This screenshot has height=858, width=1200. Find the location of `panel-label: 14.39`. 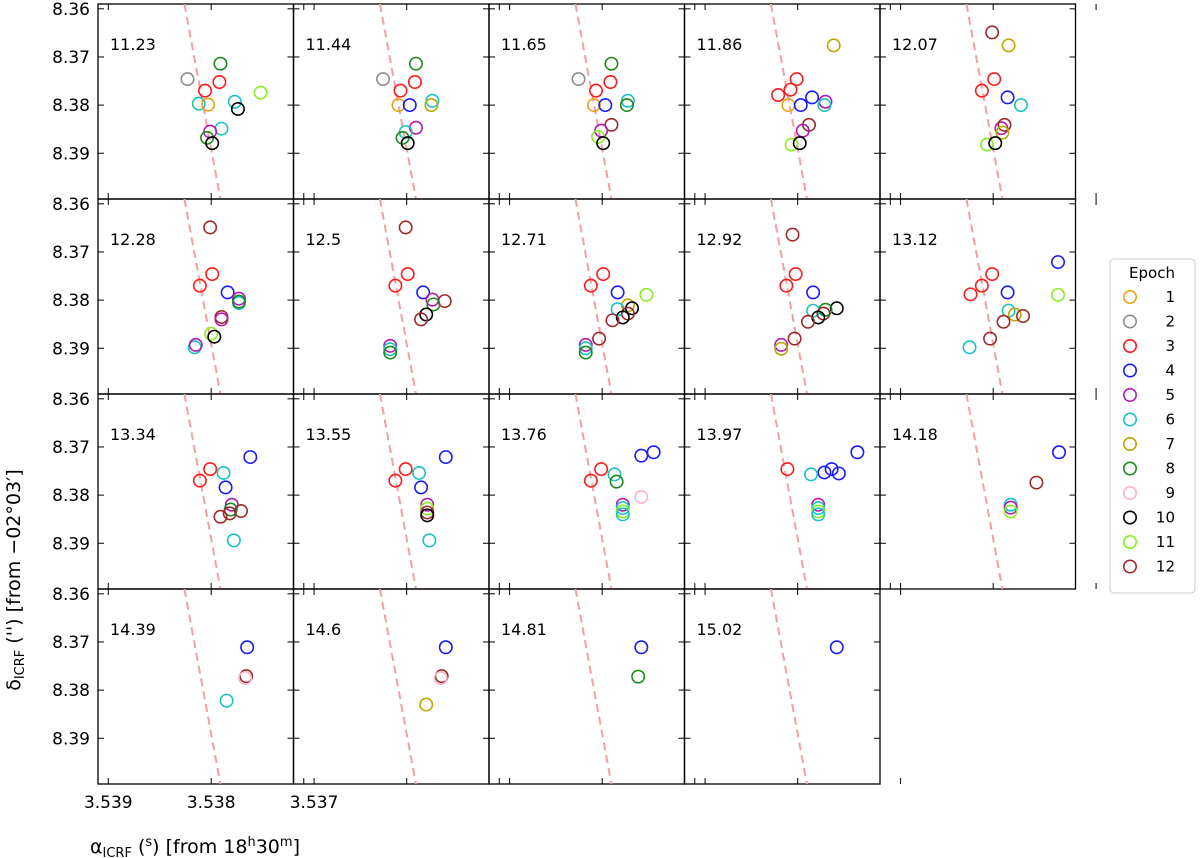

panel-label: 14.39 is located at coordinates (133, 629).